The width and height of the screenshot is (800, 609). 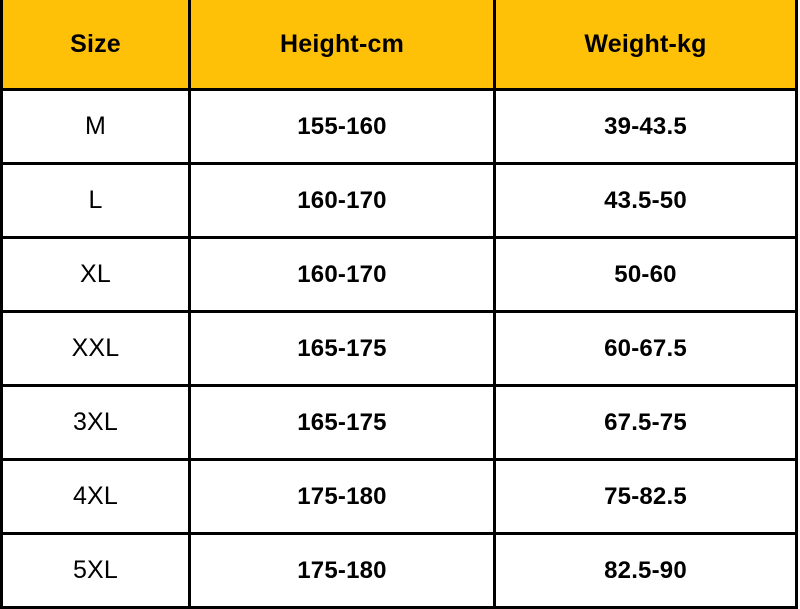 I want to click on cell-weight: 75-82.5, so click(x=645, y=496).